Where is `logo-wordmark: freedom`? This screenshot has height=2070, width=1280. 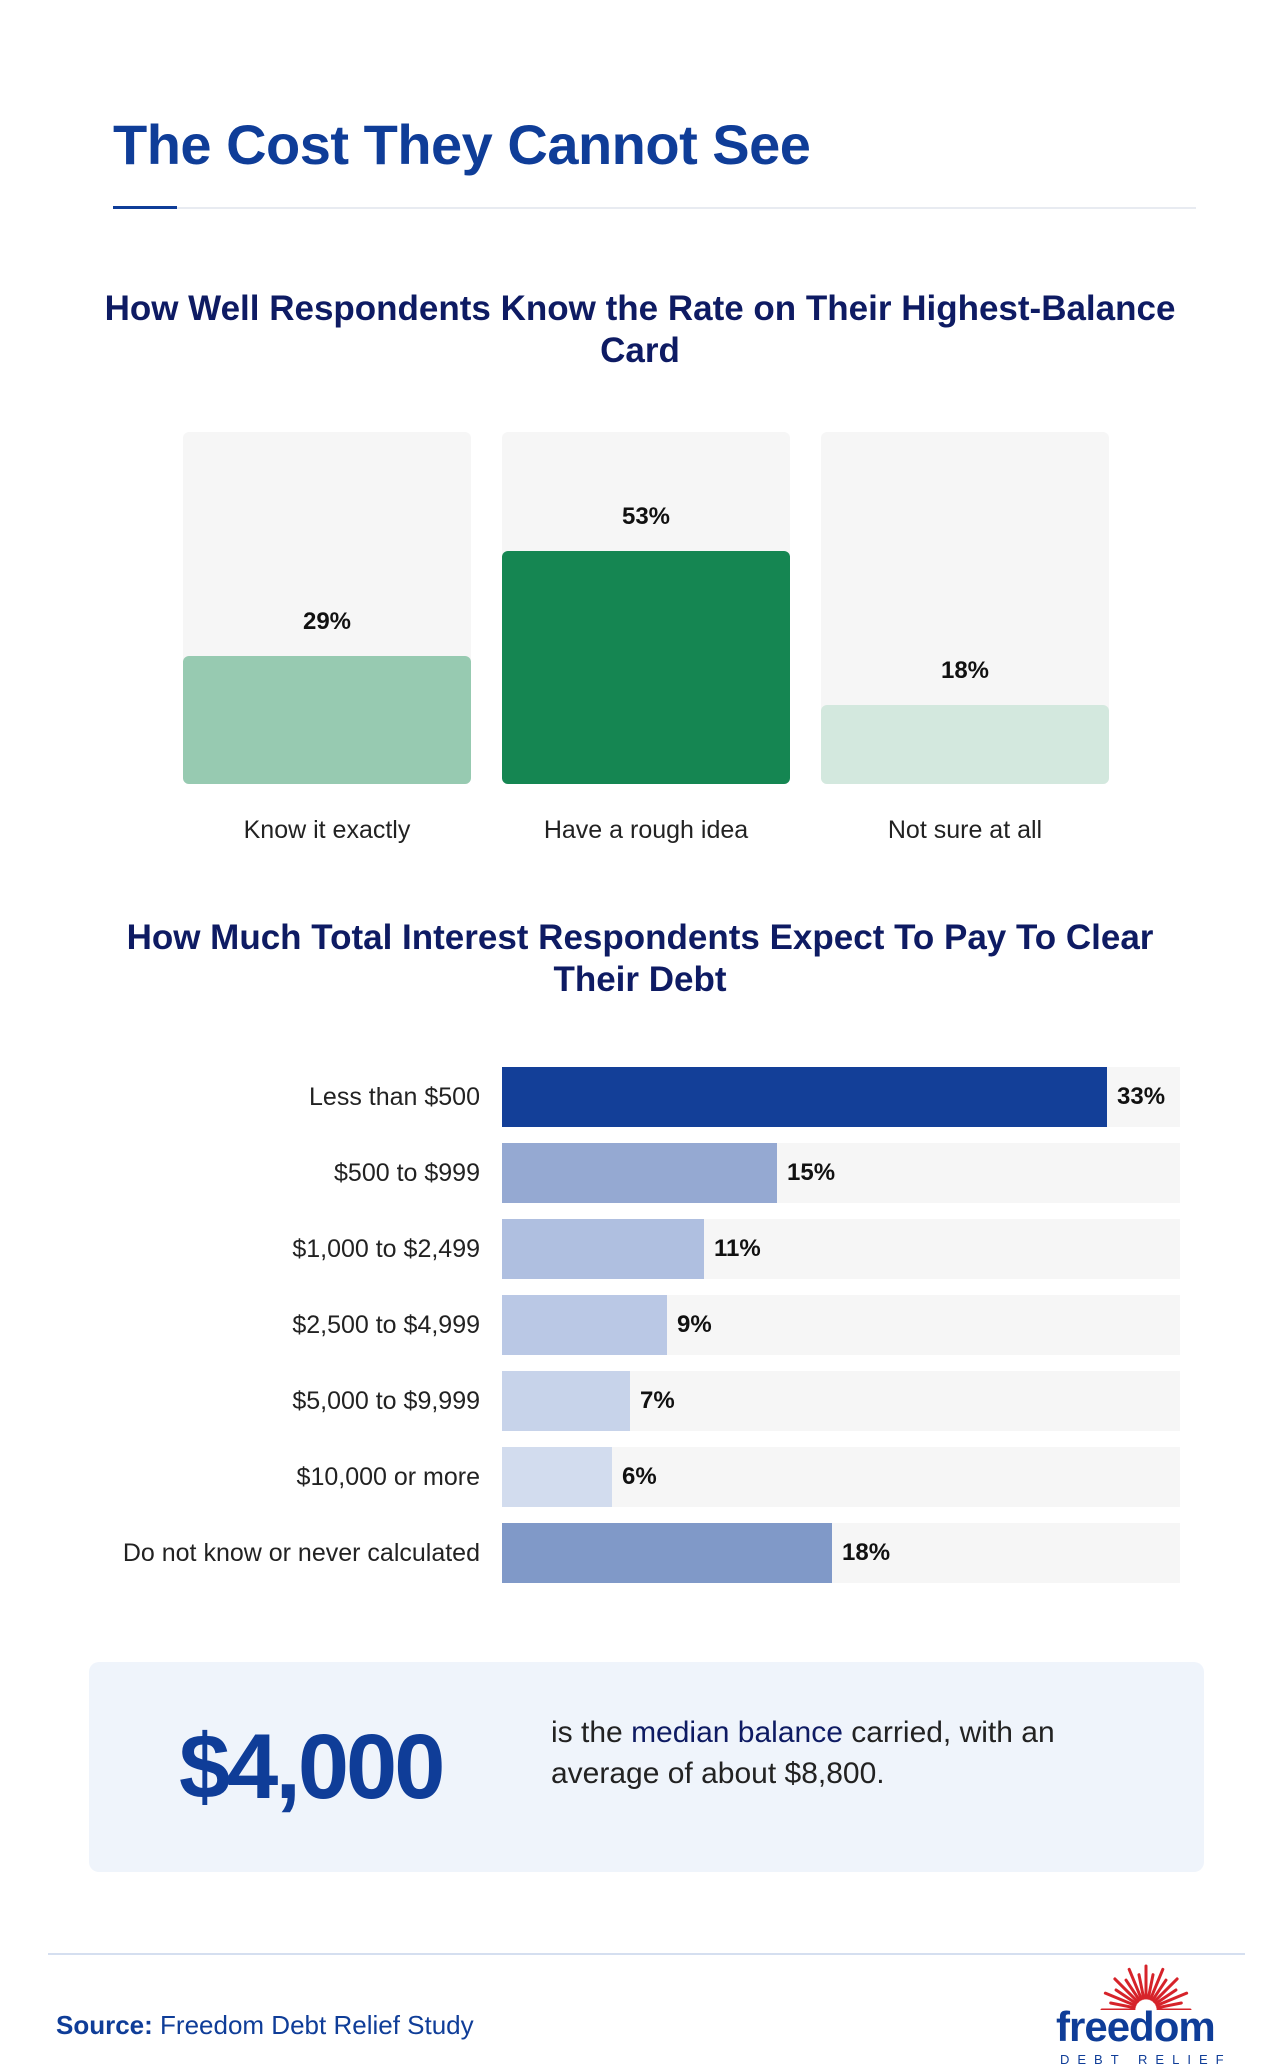
logo-wordmark: freedom is located at coordinates (1136, 2026).